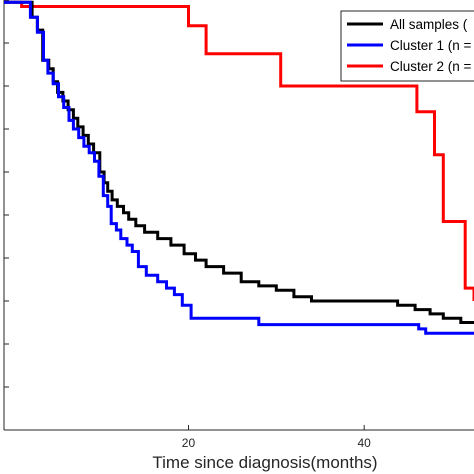  Describe the element at coordinates (431, 45) in the screenshot. I see `legend-label-cluster-1: Cluster 1 (n =` at that location.